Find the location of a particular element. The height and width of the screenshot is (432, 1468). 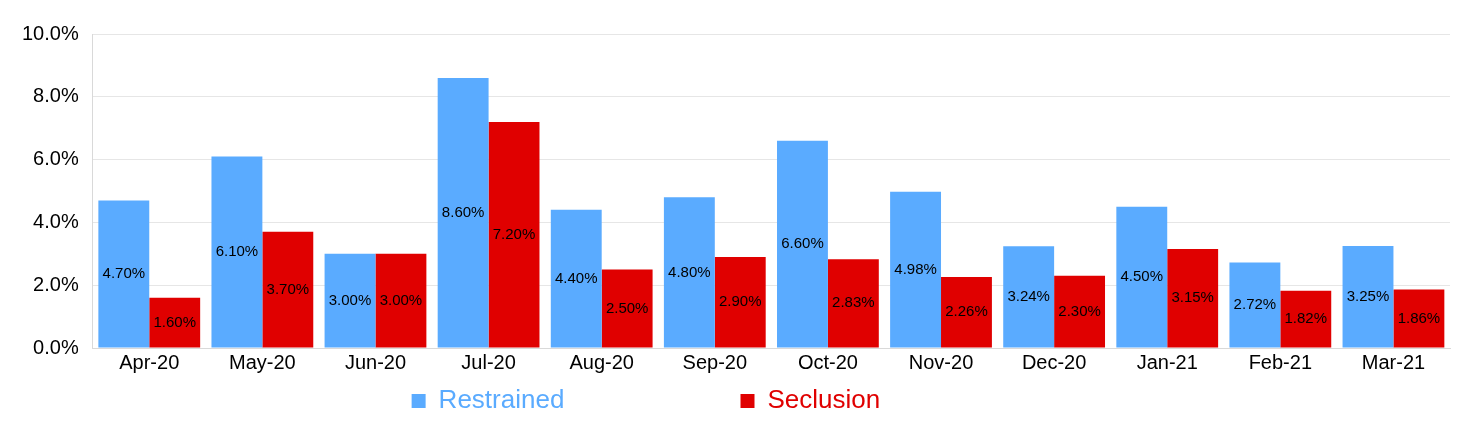

data-label: 4.50% is located at coordinates (1142, 276).